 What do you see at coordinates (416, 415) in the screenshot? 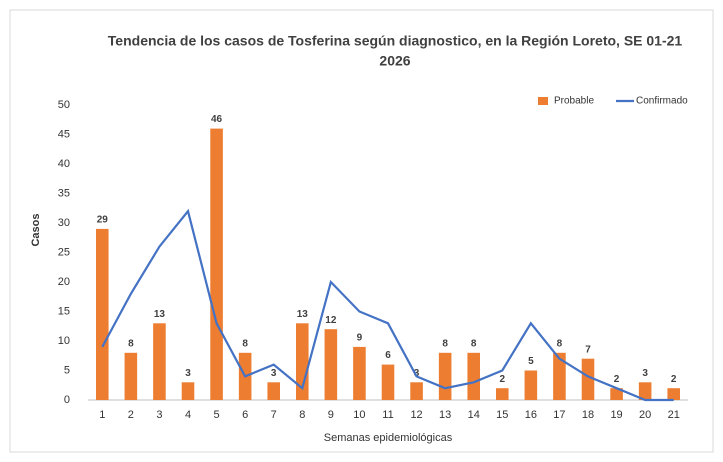
I see `x-tick-label: 12` at bounding box center [416, 415].